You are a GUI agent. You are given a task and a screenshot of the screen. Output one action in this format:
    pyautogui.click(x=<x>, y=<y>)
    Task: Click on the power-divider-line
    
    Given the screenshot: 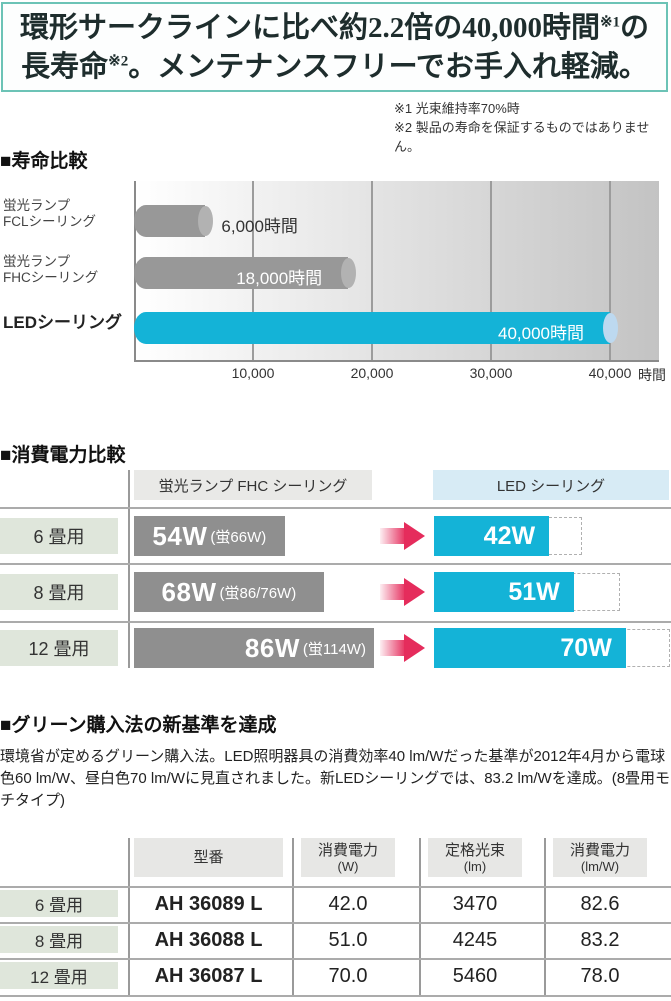 What is the action you would take?
    pyautogui.click(x=129, y=569)
    